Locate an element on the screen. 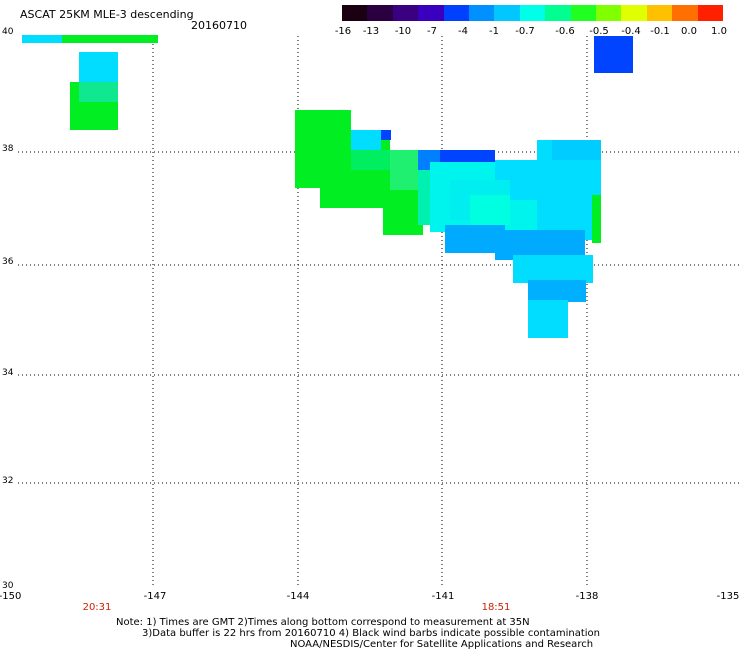 The image size is (740, 650). time-right: 18:51 is located at coordinates (496, 607).